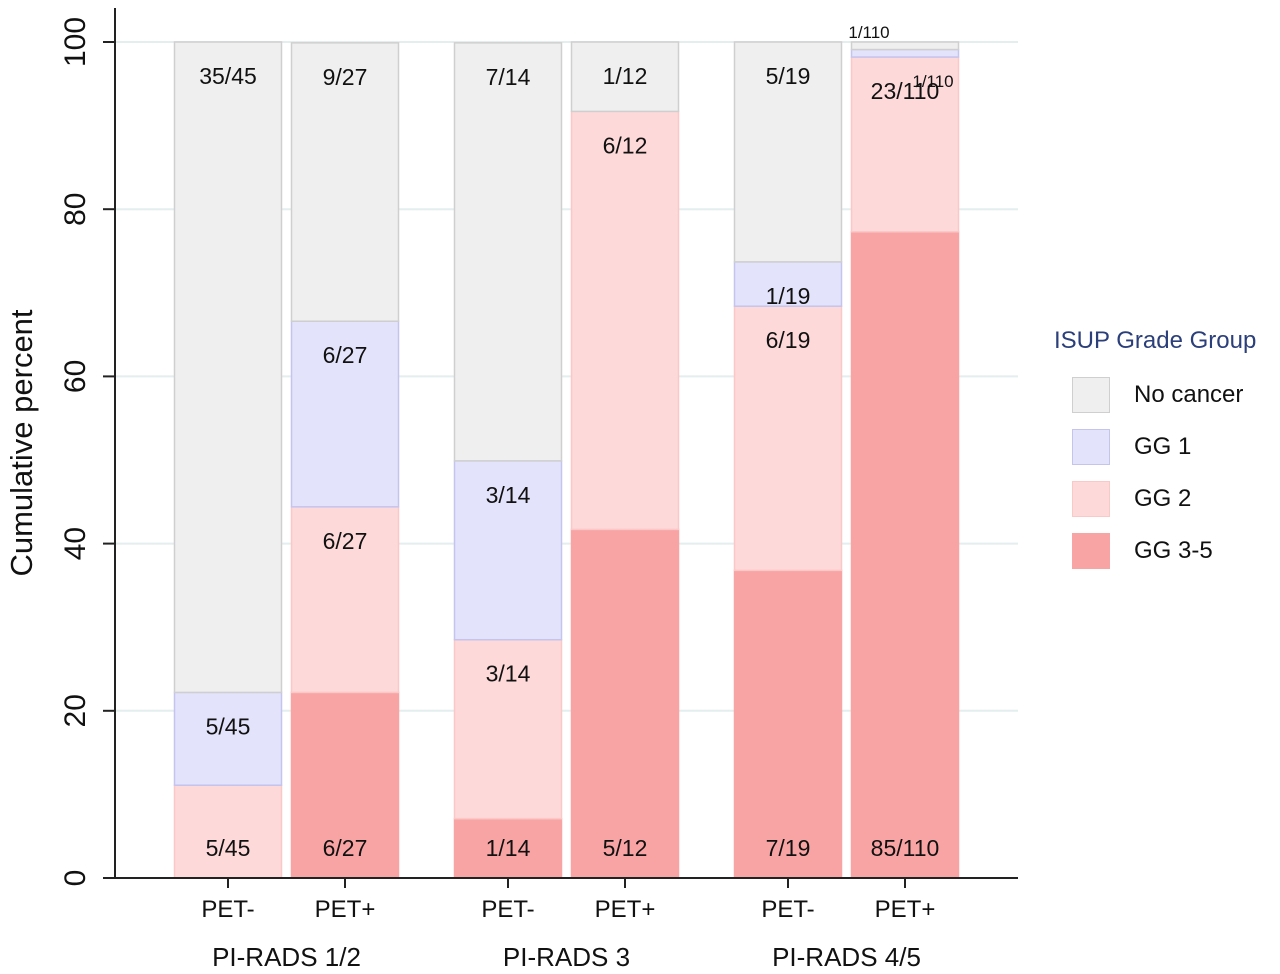 This screenshot has width=1280, height=974. What do you see at coordinates (846, 957) in the screenshot?
I see `group-label: PI-RADS 4/5` at bounding box center [846, 957].